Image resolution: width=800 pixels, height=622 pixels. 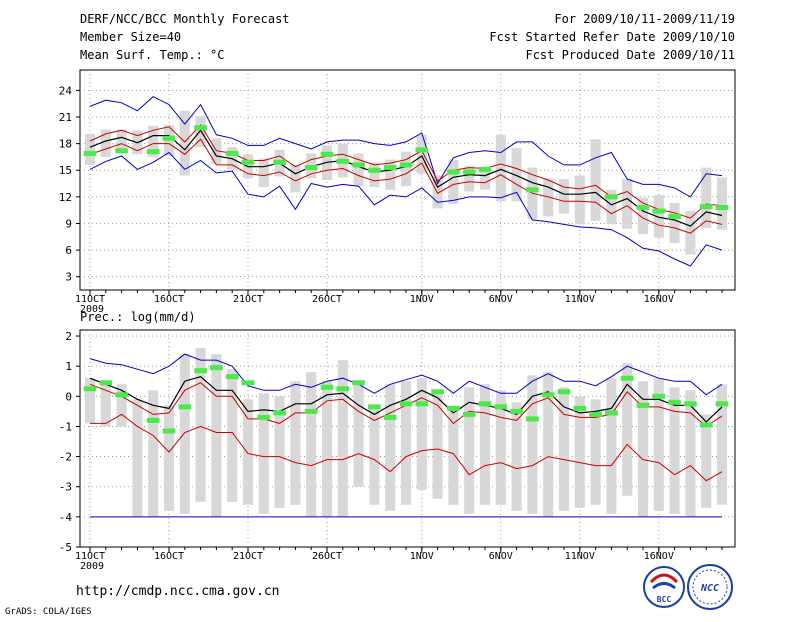 I want to click on y-tick-label: 1, so click(x=68, y=366).